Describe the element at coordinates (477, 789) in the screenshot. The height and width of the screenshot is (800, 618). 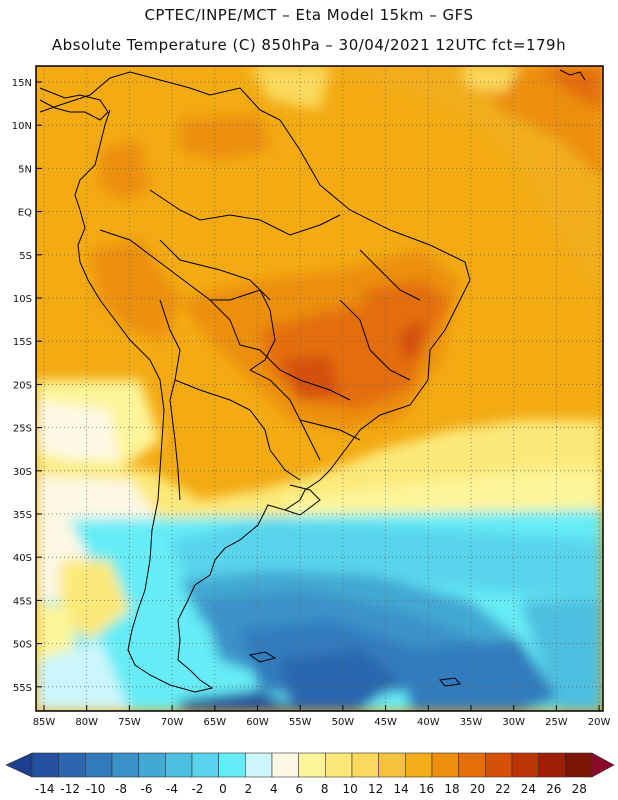
I see `colorbar-label: 20` at that location.